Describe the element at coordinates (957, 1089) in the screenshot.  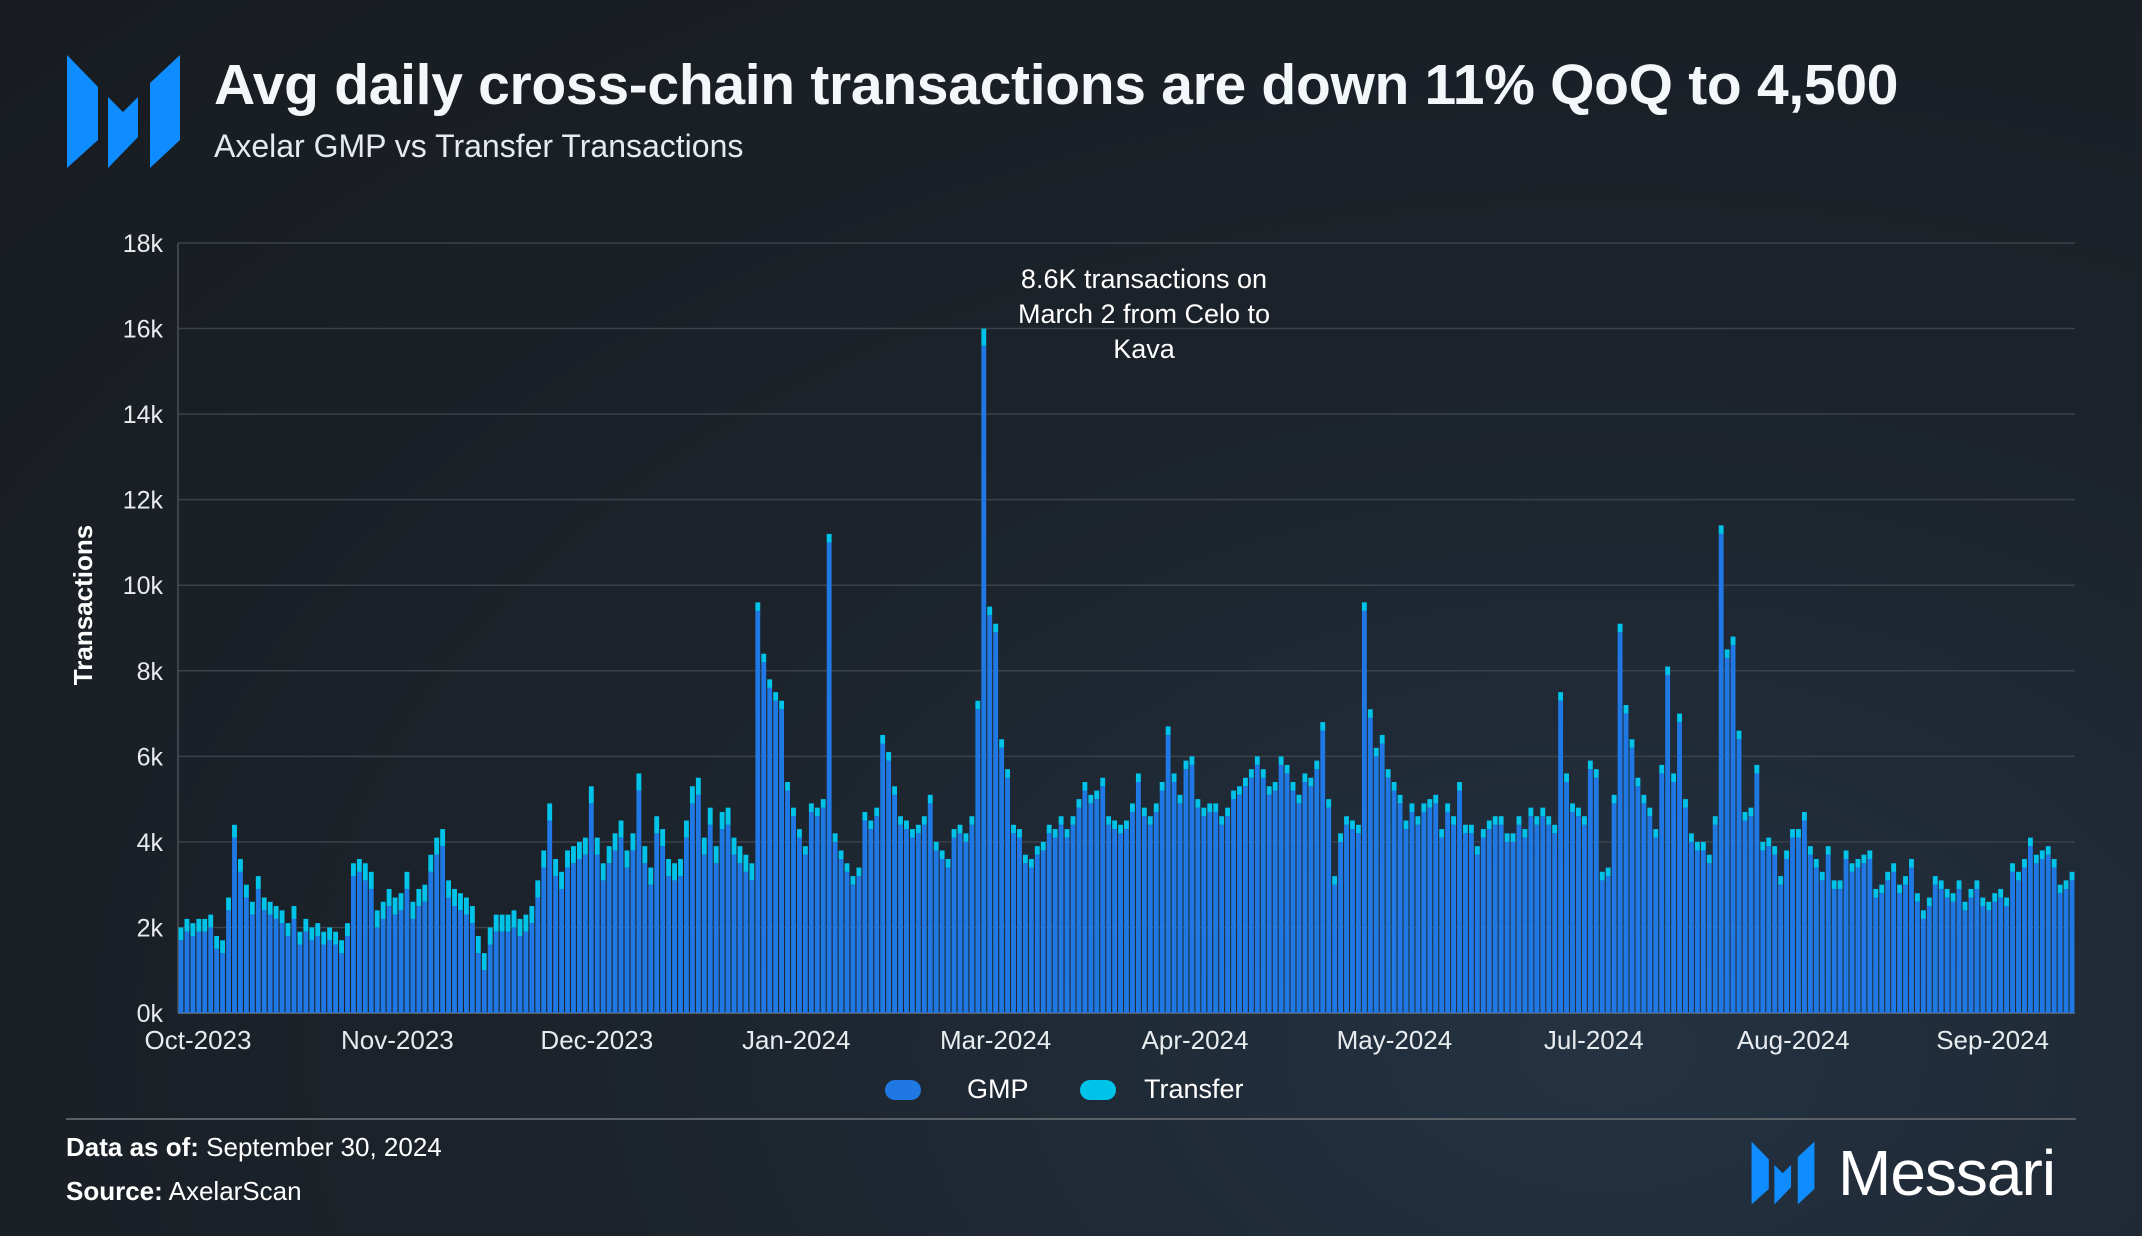
I see `legend-item-gmp: GMP` at that location.